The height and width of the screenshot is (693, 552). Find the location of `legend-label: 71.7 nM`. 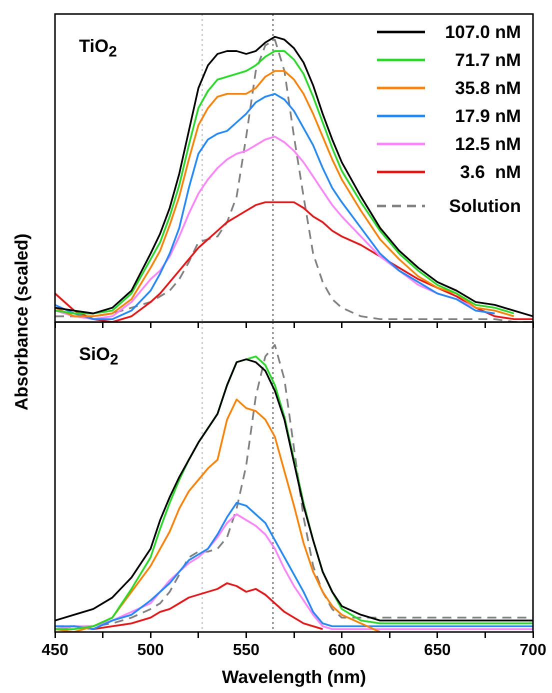

legend-label: 71.7 nM is located at coordinates (487, 60).